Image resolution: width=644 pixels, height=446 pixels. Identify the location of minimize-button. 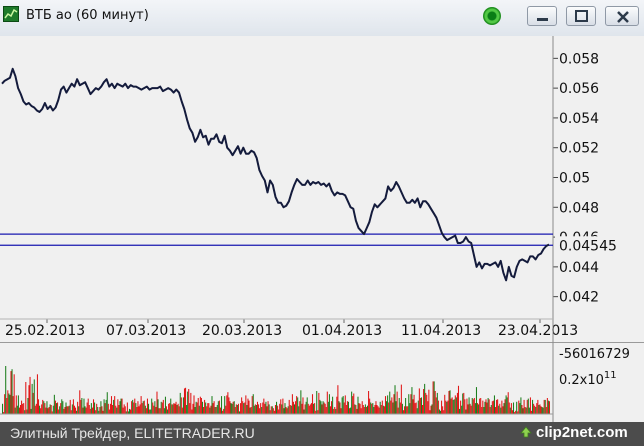
(542, 16).